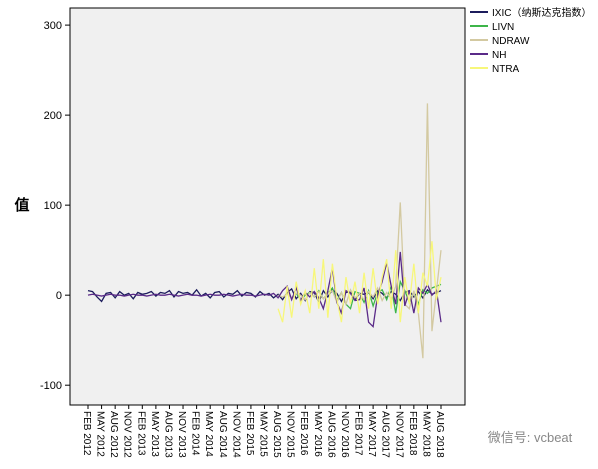 The image size is (598, 469). I want to click on x-tick-label: NOV 2012, so click(127, 434).